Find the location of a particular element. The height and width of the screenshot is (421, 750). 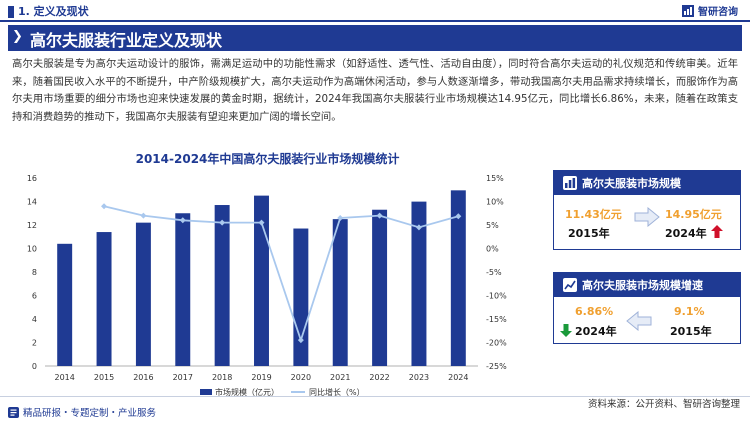

section-title: 1. 定义及现状 is located at coordinates (53, 11).